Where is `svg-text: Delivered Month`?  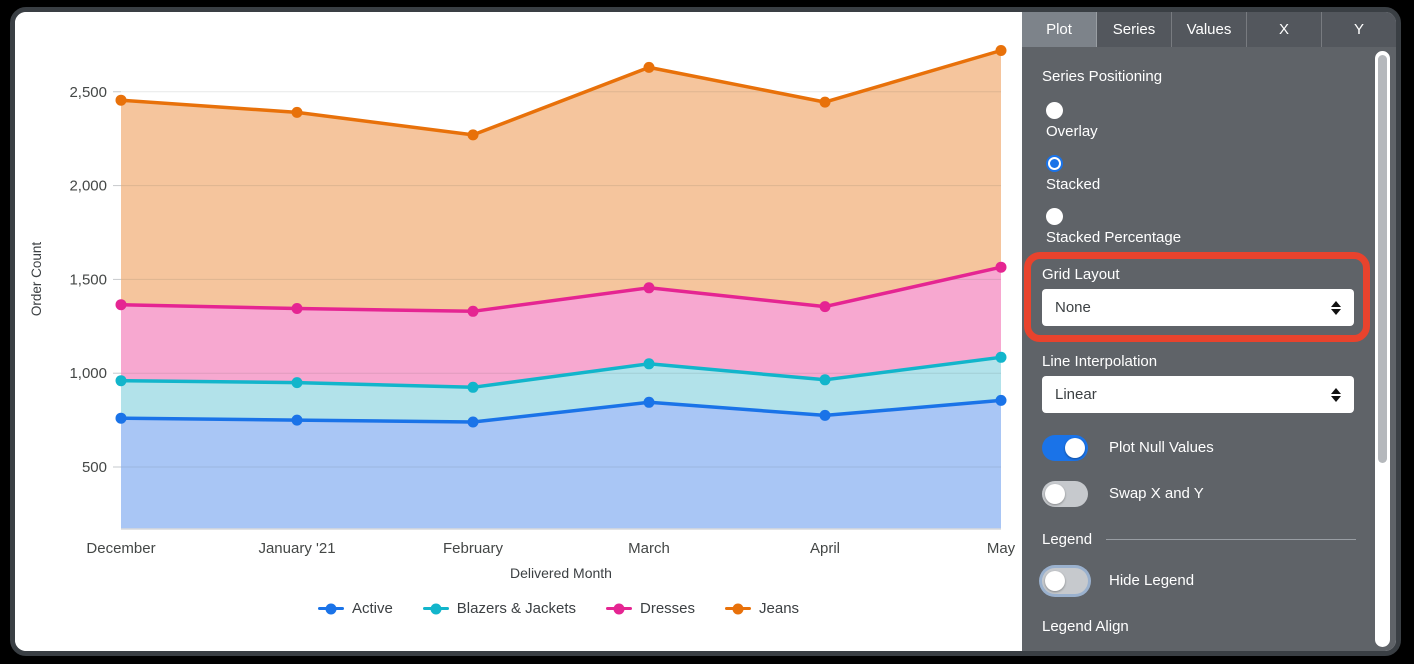 svg-text: Delivered Month is located at coordinates (561, 573).